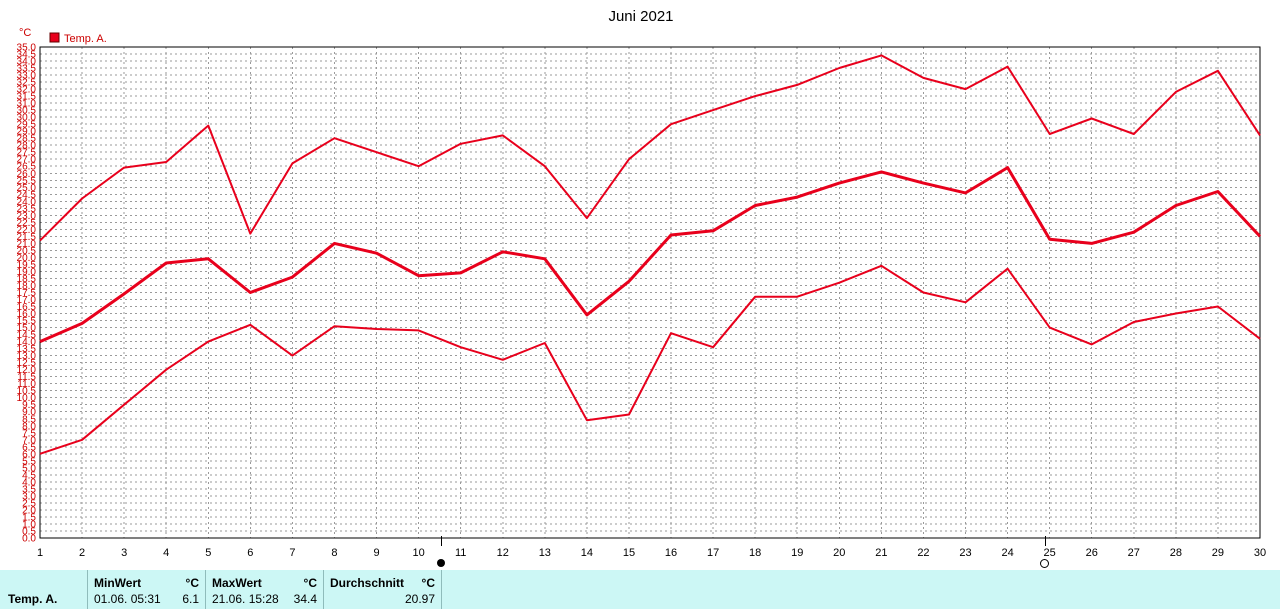  I want to click on y-tick-label: 16.5, so click(27, 307).